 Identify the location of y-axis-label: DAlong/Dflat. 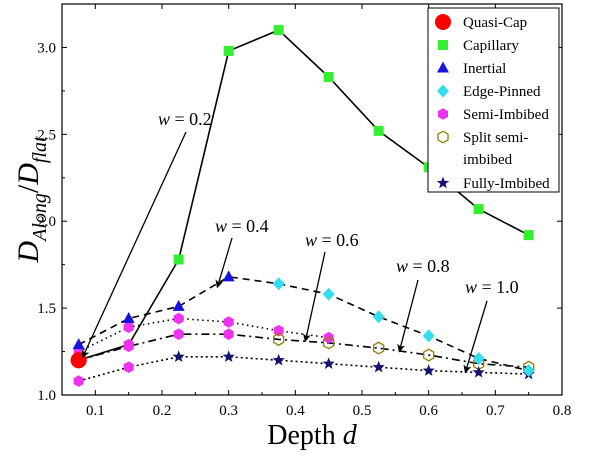
(31, 200).